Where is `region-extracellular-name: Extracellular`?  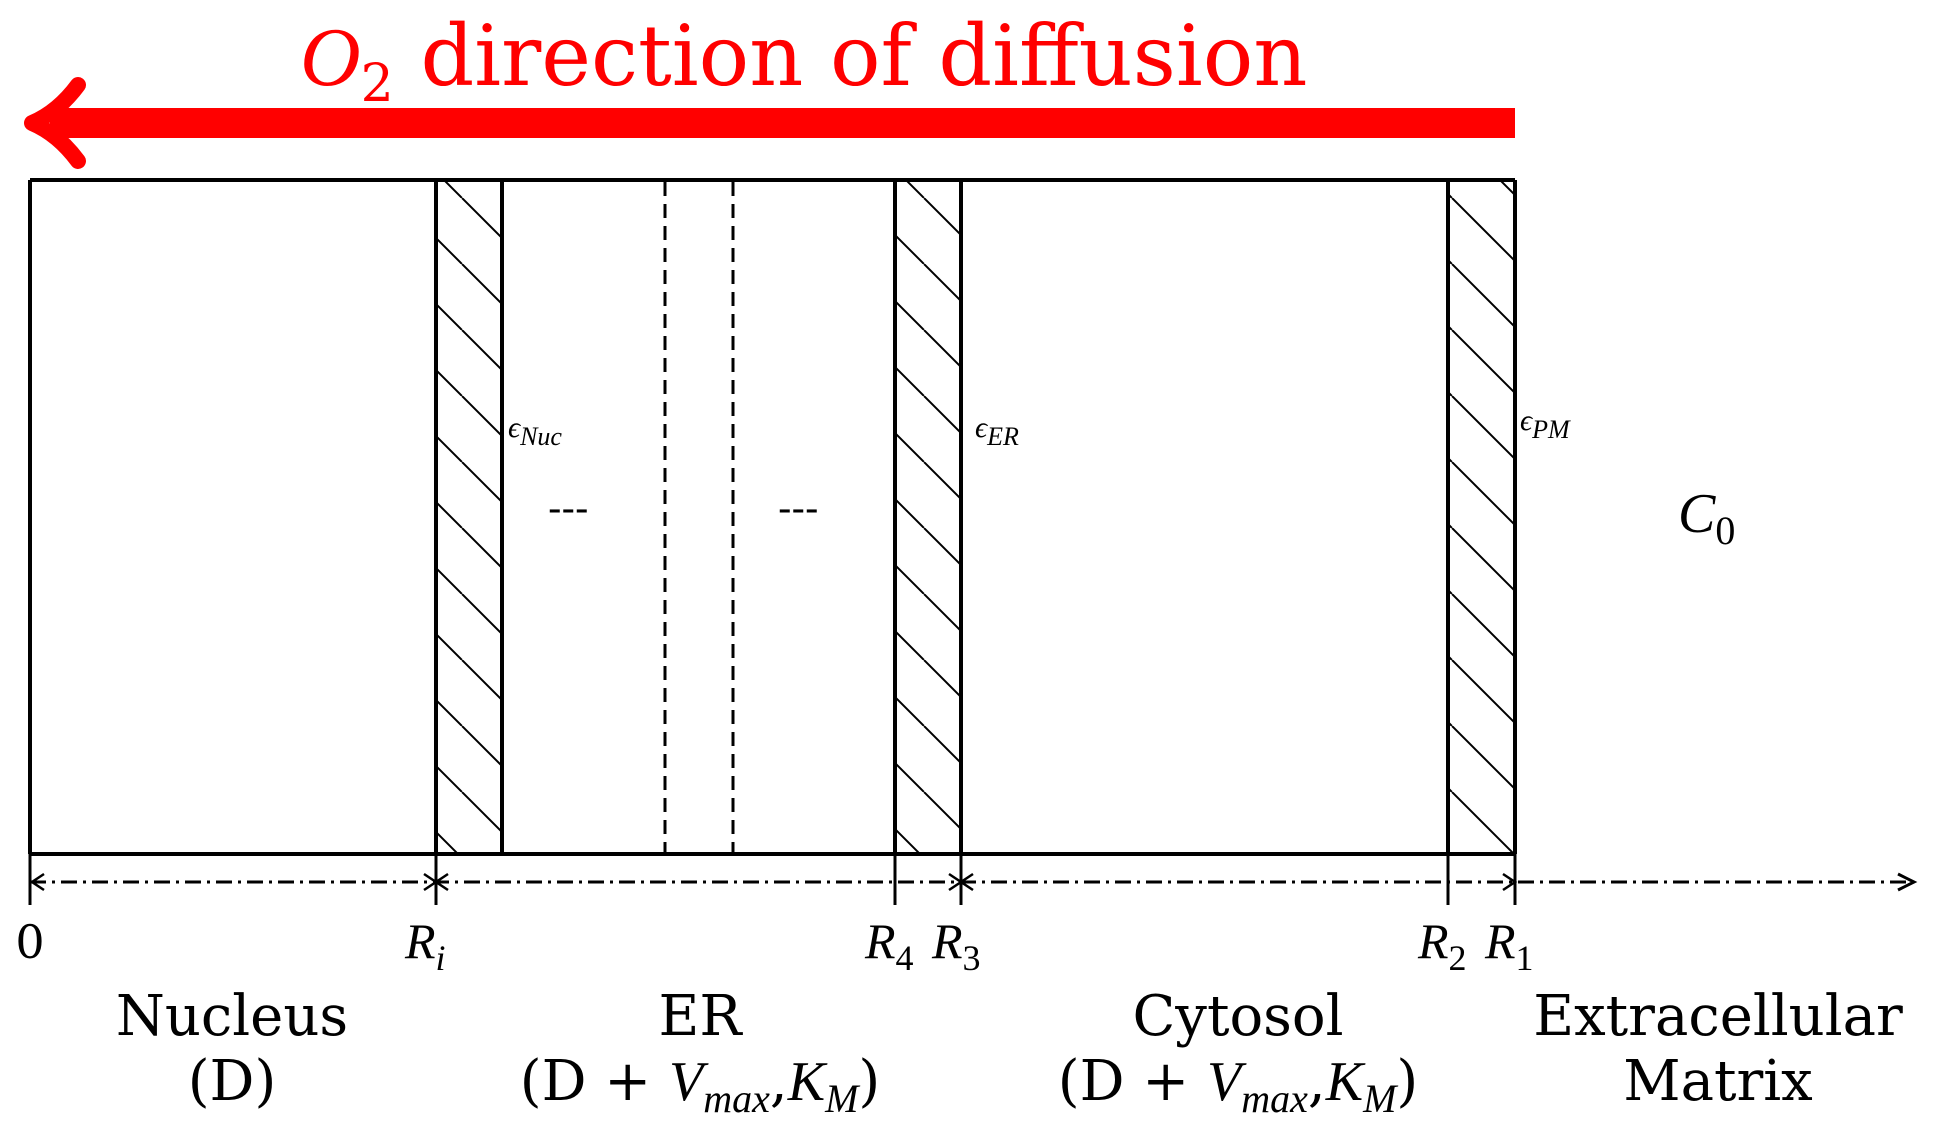
region-extracellular-name: Extracellular is located at coordinates (1718, 1016).